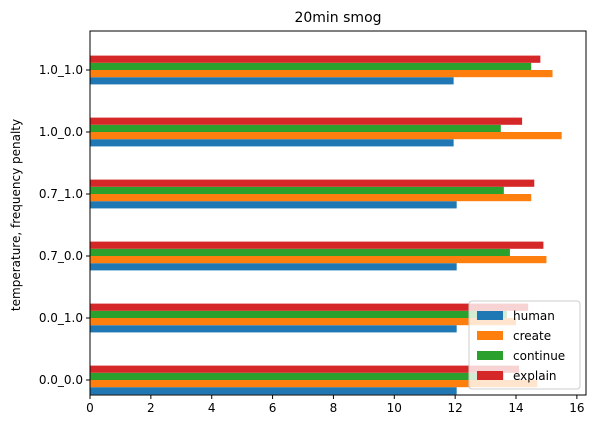  Describe the element at coordinates (455, 408) in the screenshot. I see `x-tick-label: 12` at that location.